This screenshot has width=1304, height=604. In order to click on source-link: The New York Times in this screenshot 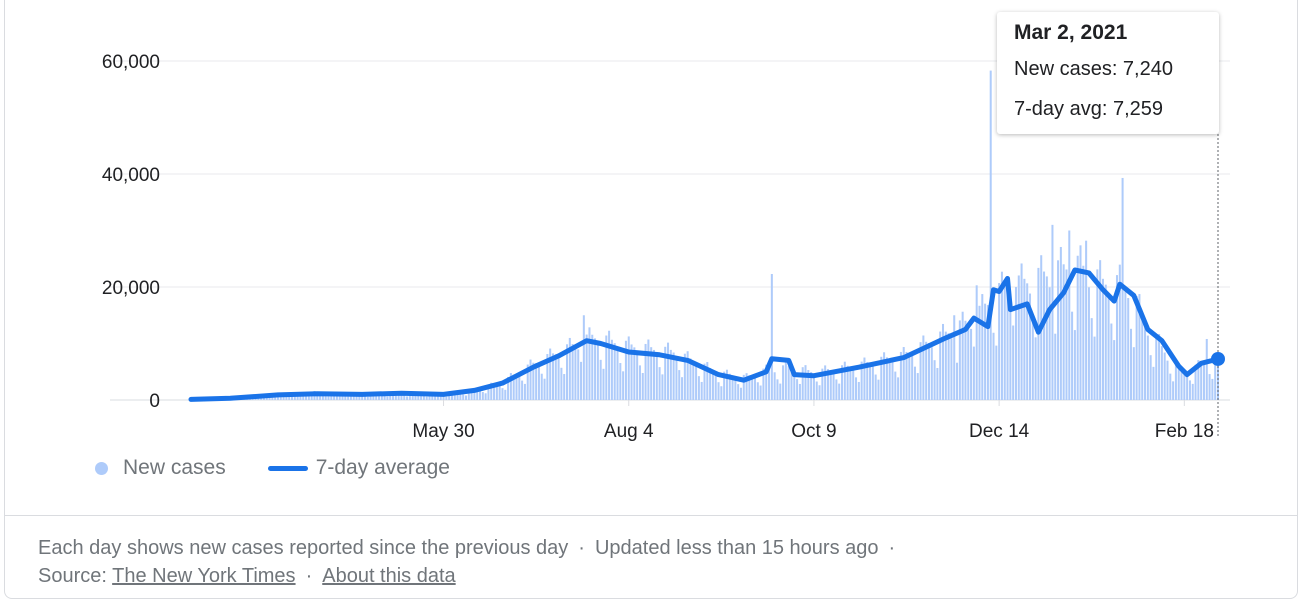, I will do `click(204, 576)`.